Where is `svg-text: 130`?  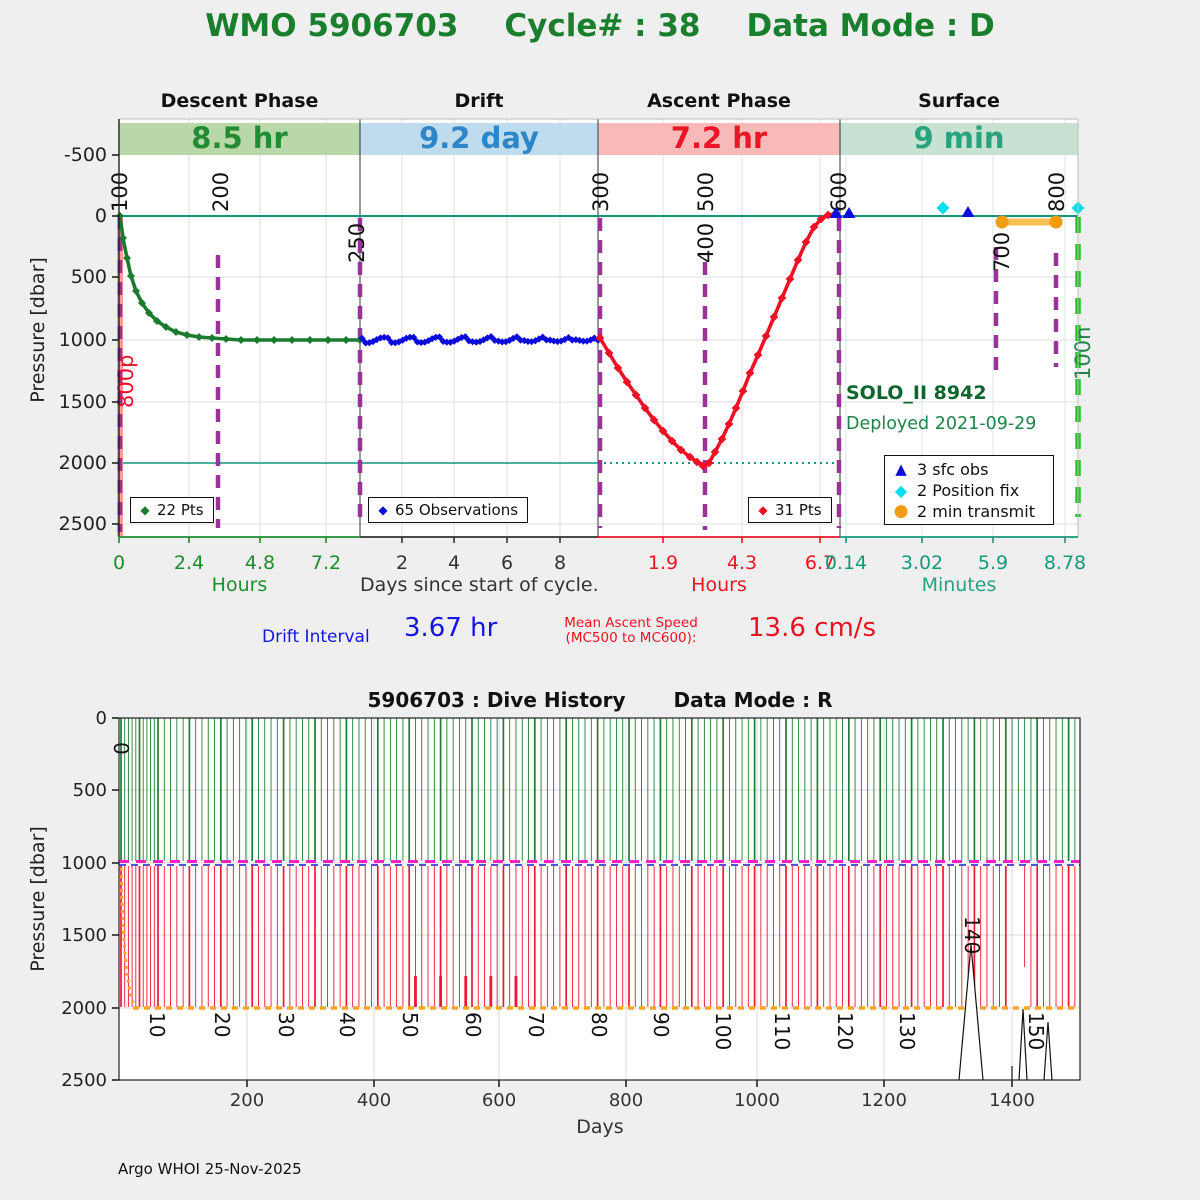
svg-text: 130 is located at coordinates (907, 1031).